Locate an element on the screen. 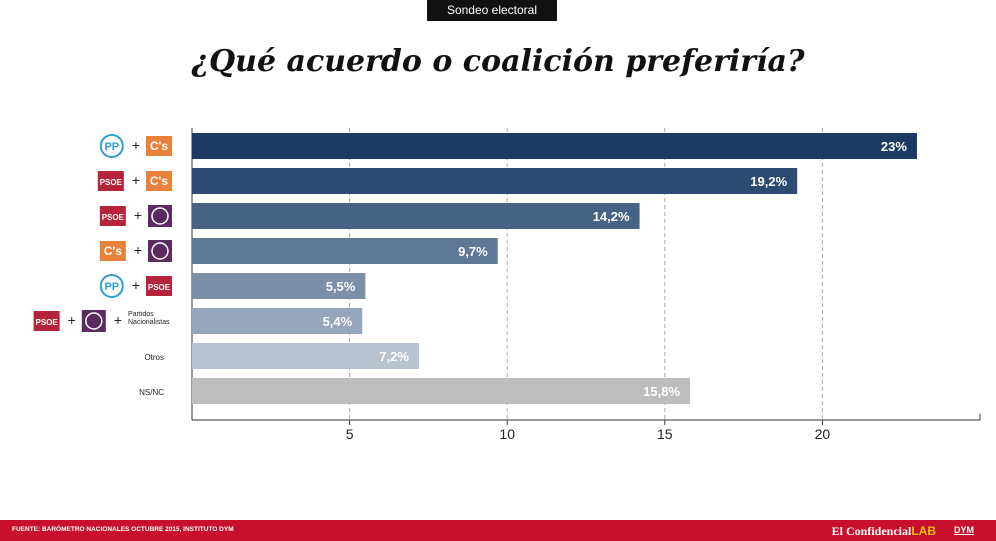  category-note: Partidos Nacionalistas is located at coordinates (149, 318).